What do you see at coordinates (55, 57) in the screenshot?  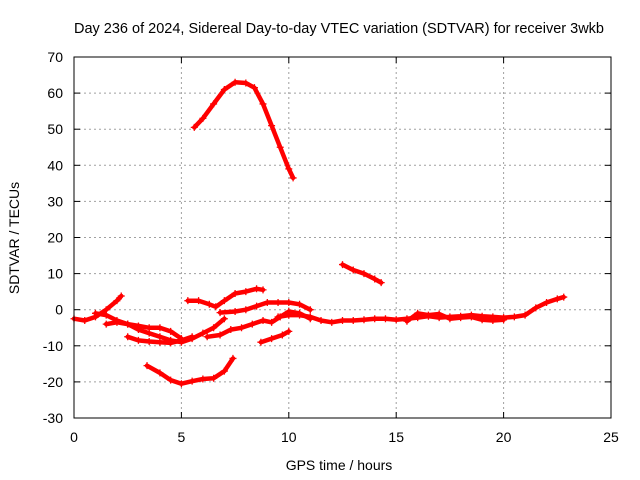 I see `y-tick-label: 70` at bounding box center [55, 57].